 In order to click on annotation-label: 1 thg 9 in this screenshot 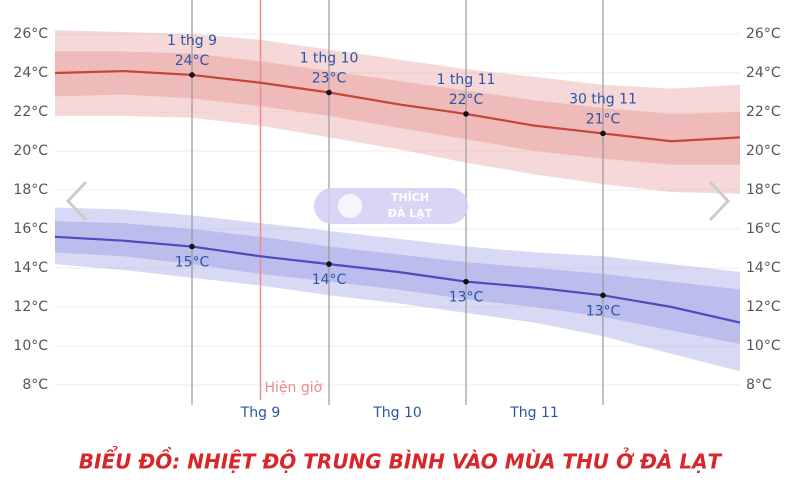, I will do `click(192, 41)`.